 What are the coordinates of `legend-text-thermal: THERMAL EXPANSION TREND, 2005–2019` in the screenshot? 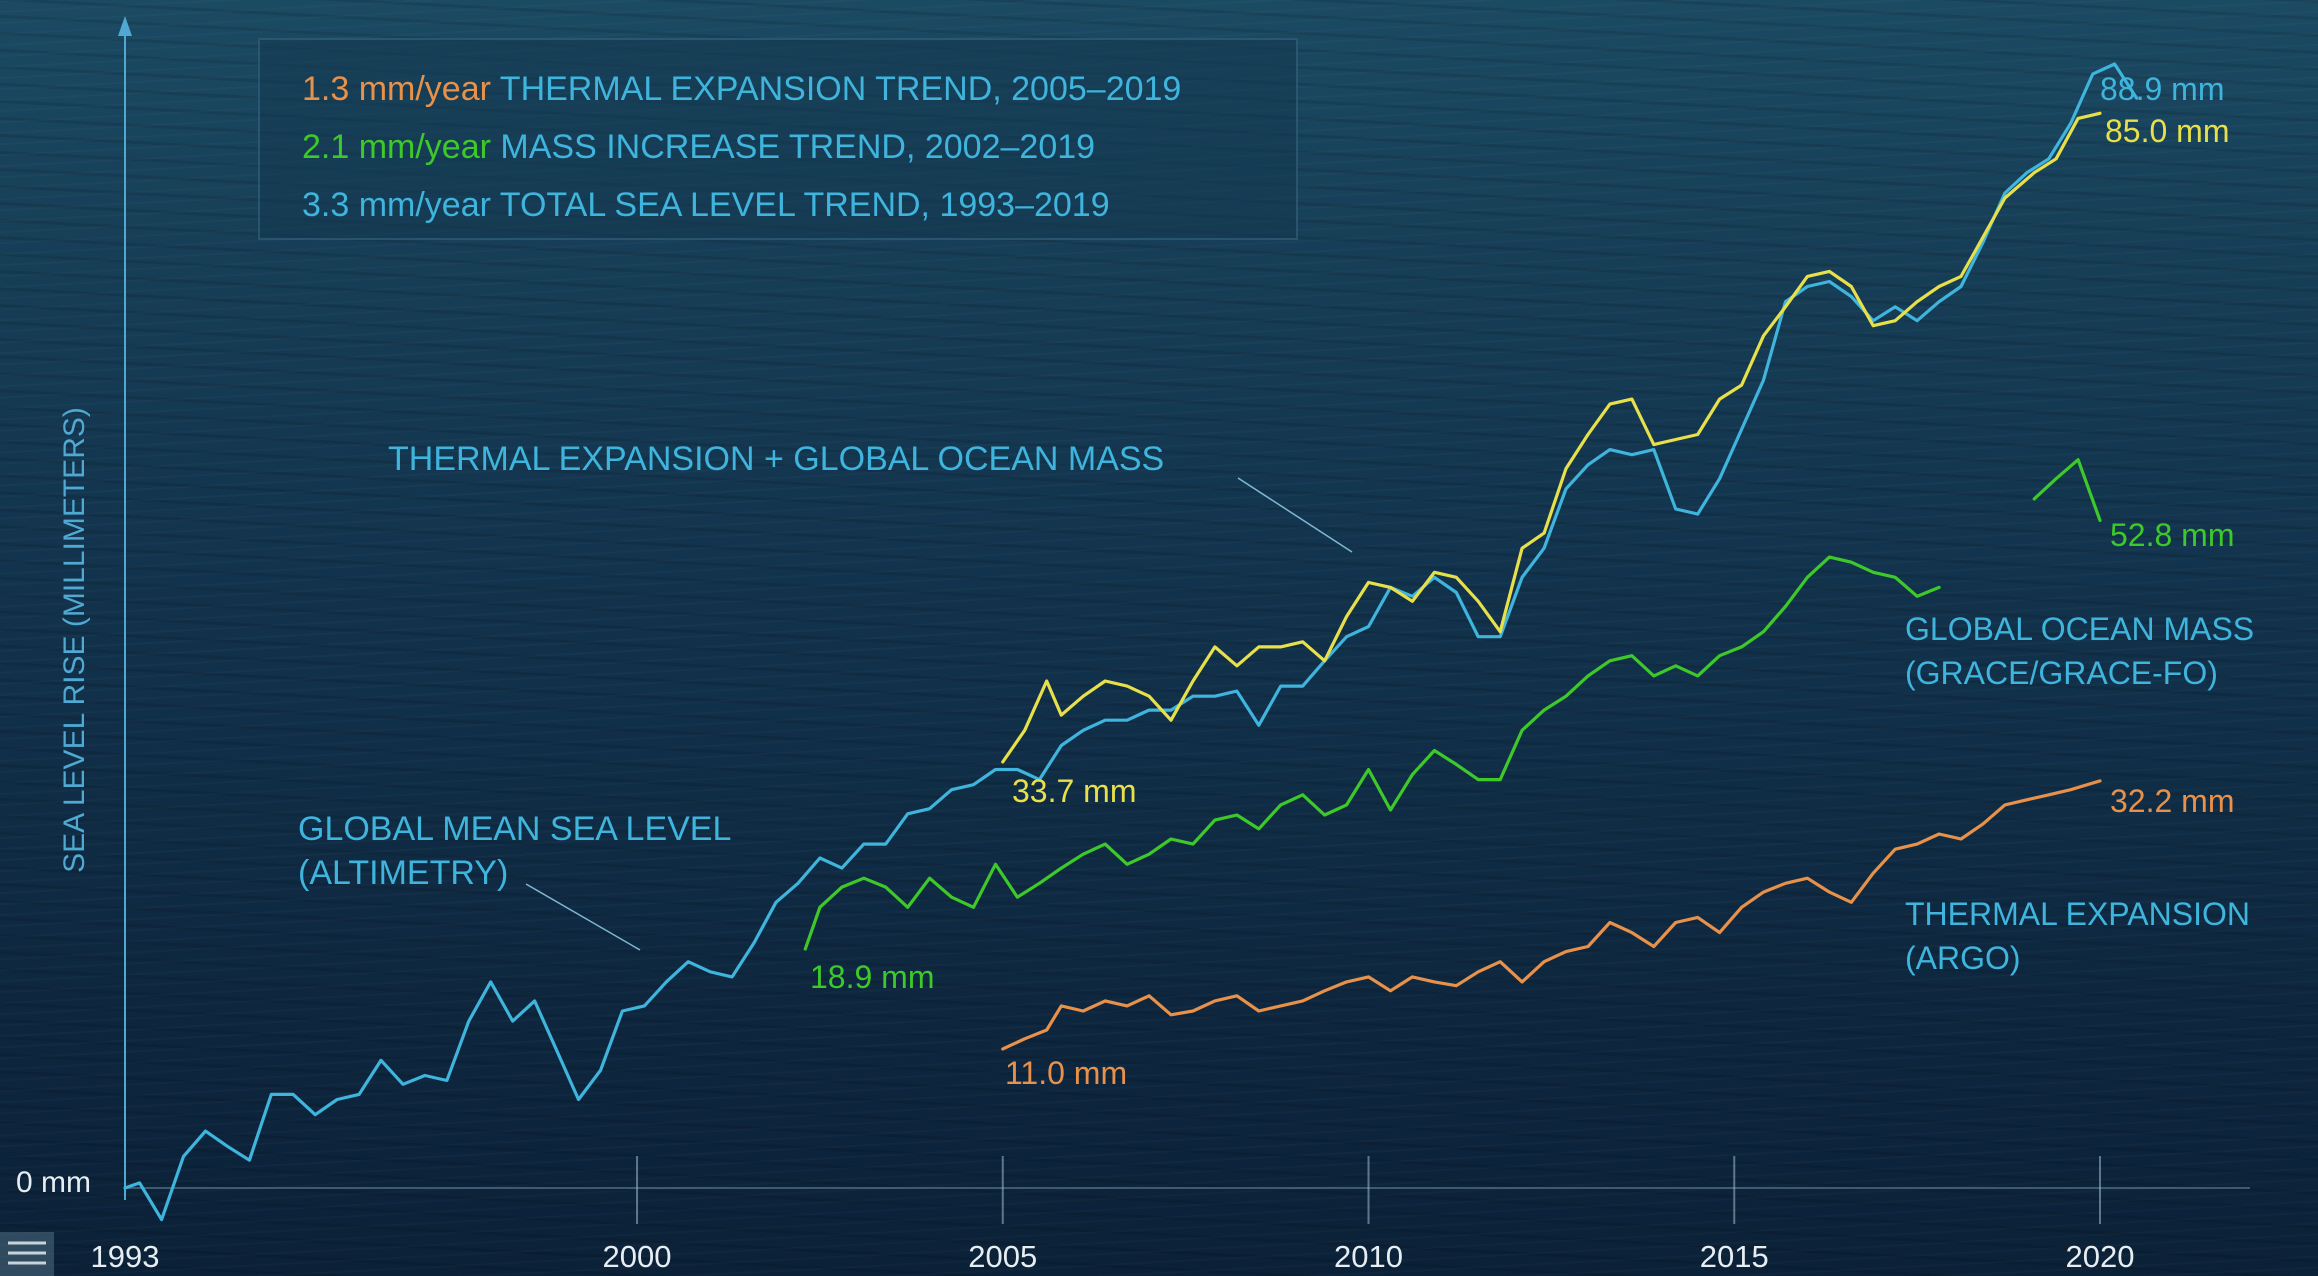 It's located at (840, 89).